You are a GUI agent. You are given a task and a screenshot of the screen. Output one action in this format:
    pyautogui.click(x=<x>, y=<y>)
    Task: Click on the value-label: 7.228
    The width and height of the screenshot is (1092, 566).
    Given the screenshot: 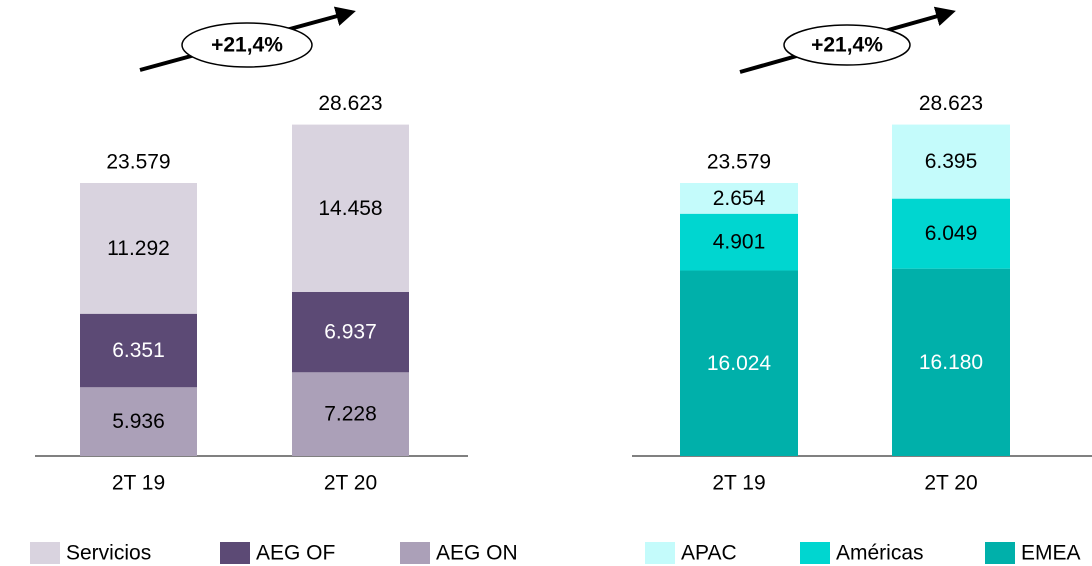 What is the action you would take?
    pyautogui.click(x=350, y=414)
    